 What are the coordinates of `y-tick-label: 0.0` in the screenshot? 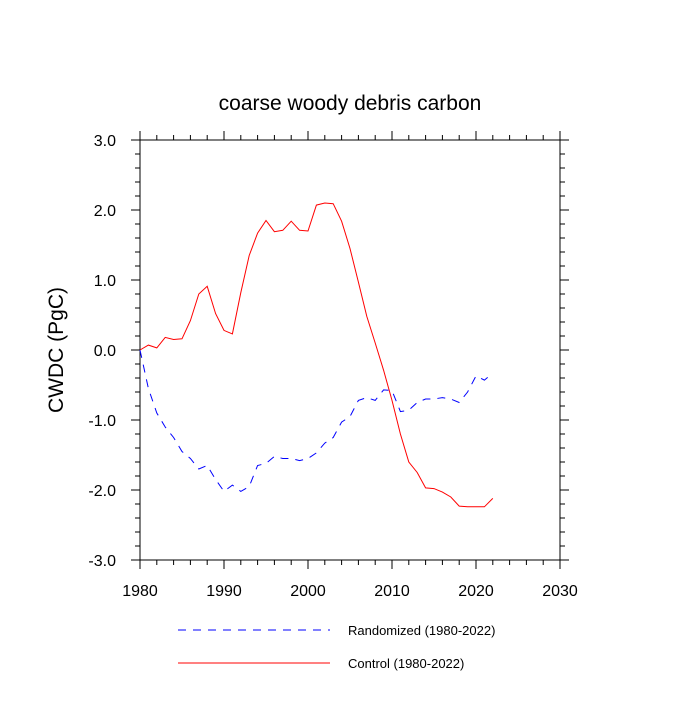 It's located at (105, 351).